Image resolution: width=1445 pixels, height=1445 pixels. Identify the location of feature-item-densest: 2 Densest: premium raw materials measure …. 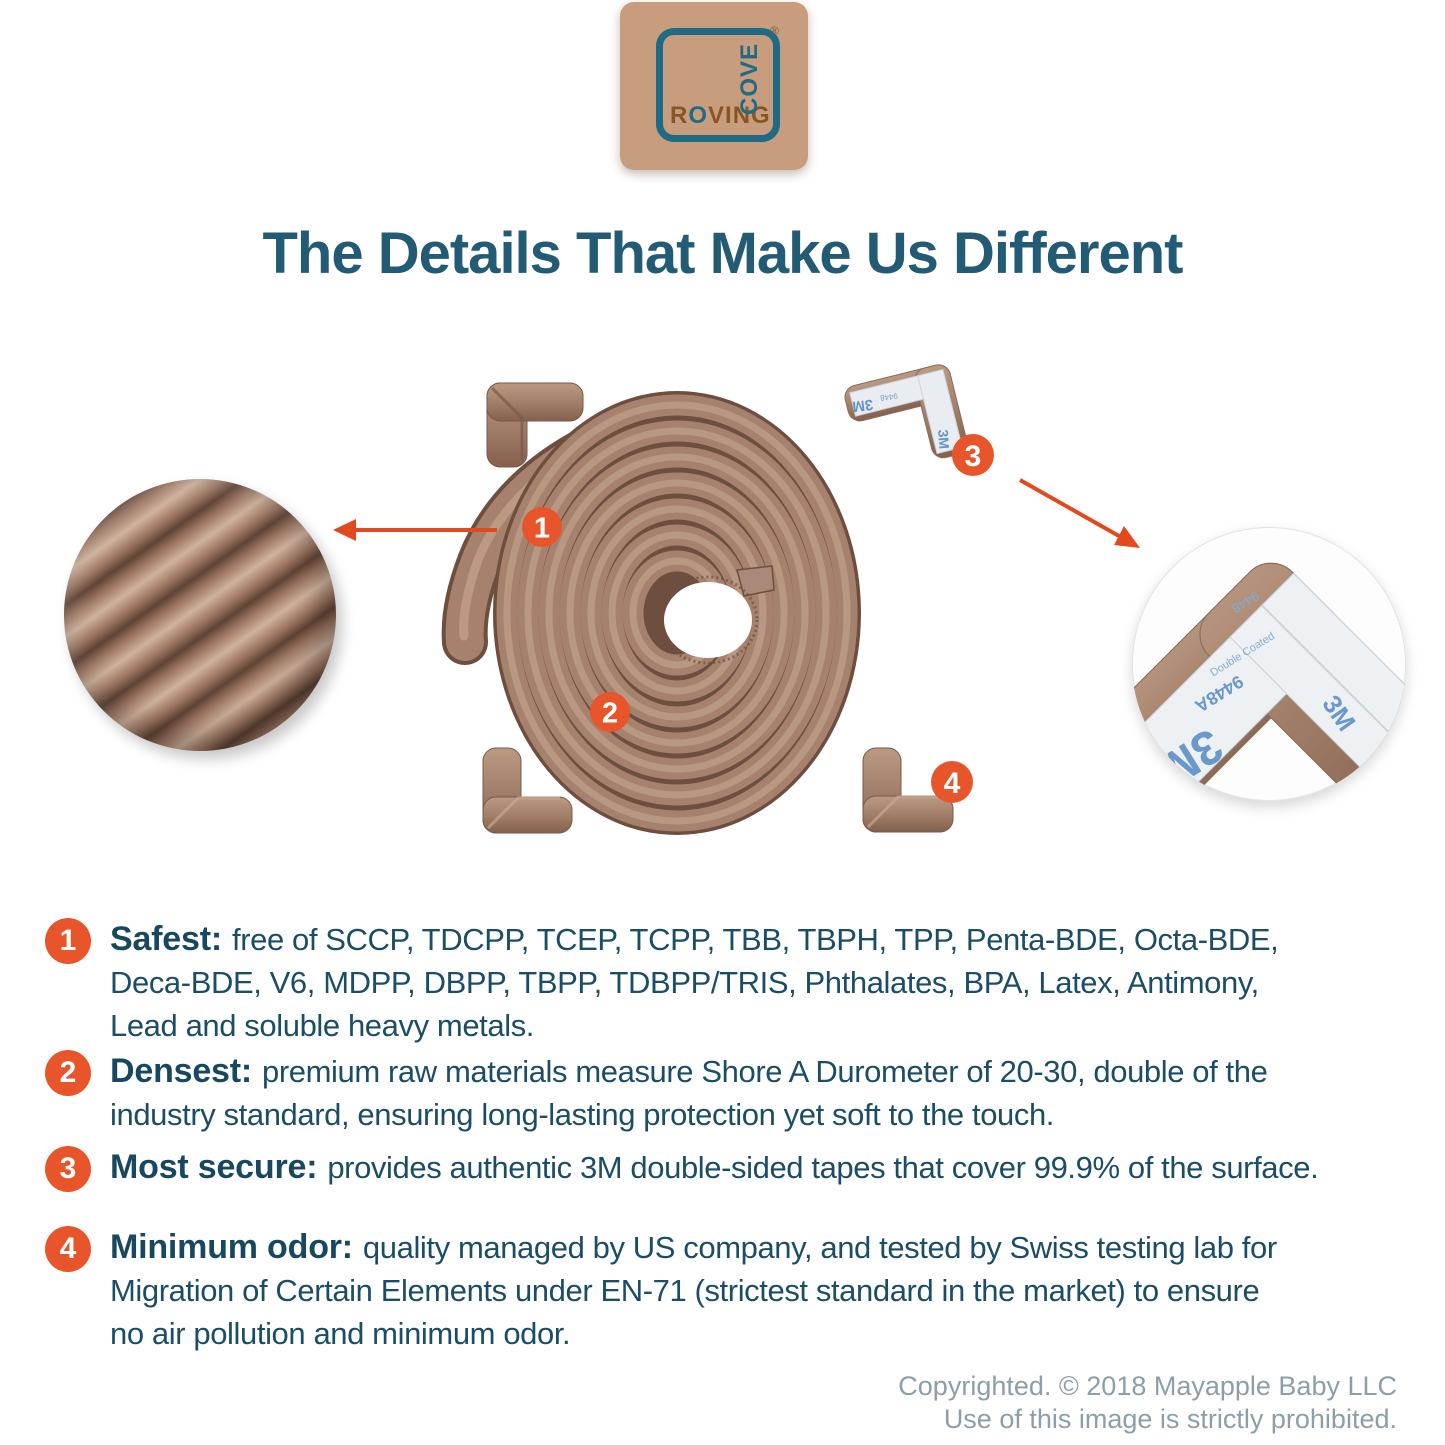
(656, 1093).